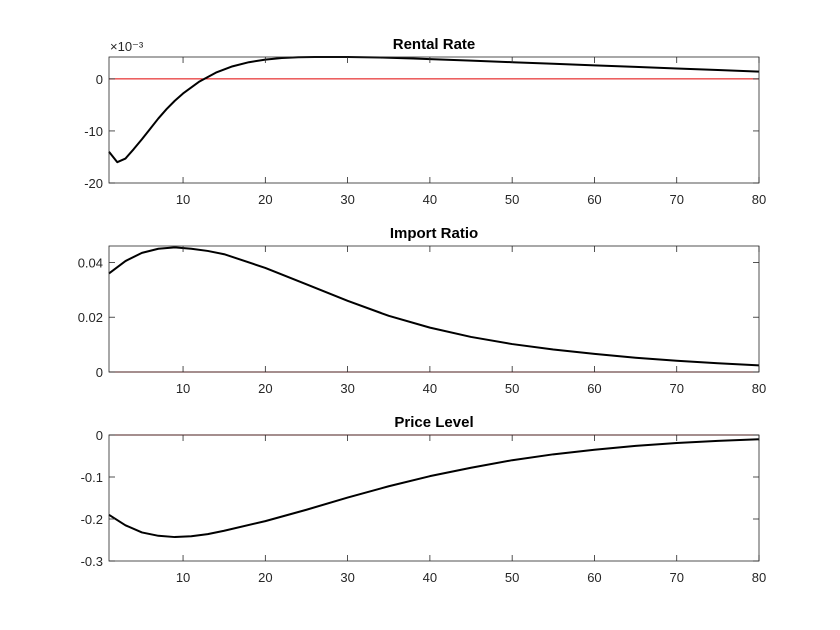 The height and width of the screenshot is (630, 840). Describe the element at coordinates (127, 46) in the screenshot. I see `axis-exponent-label: ×10⁻³` at that location.